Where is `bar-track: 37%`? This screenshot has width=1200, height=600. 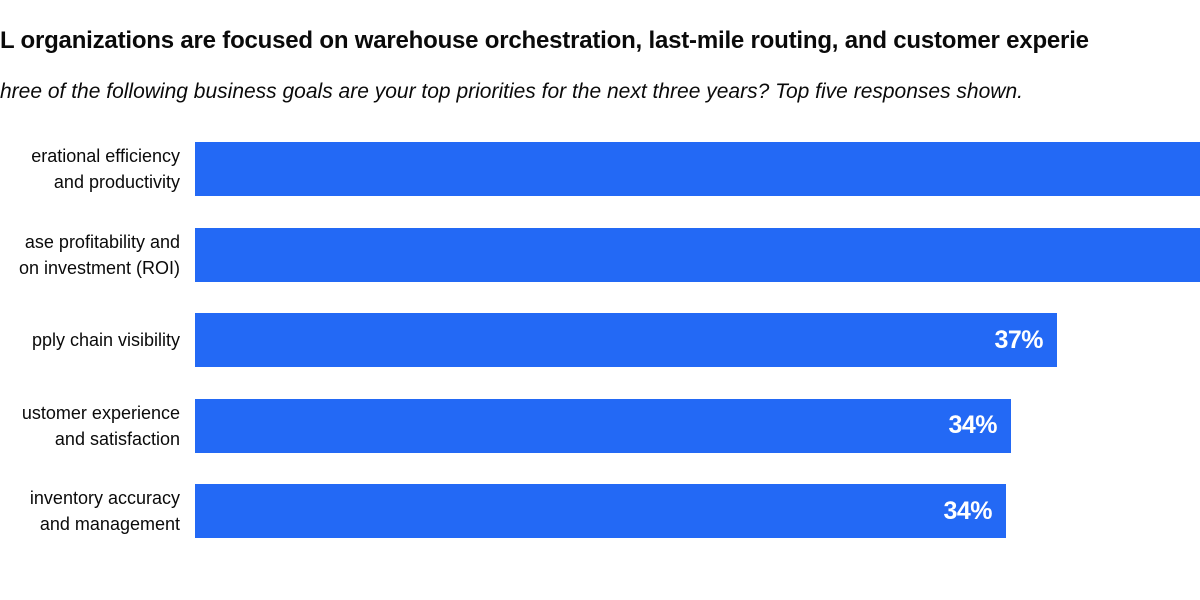 bar-track: 37% is located at coordinates (697, 340).